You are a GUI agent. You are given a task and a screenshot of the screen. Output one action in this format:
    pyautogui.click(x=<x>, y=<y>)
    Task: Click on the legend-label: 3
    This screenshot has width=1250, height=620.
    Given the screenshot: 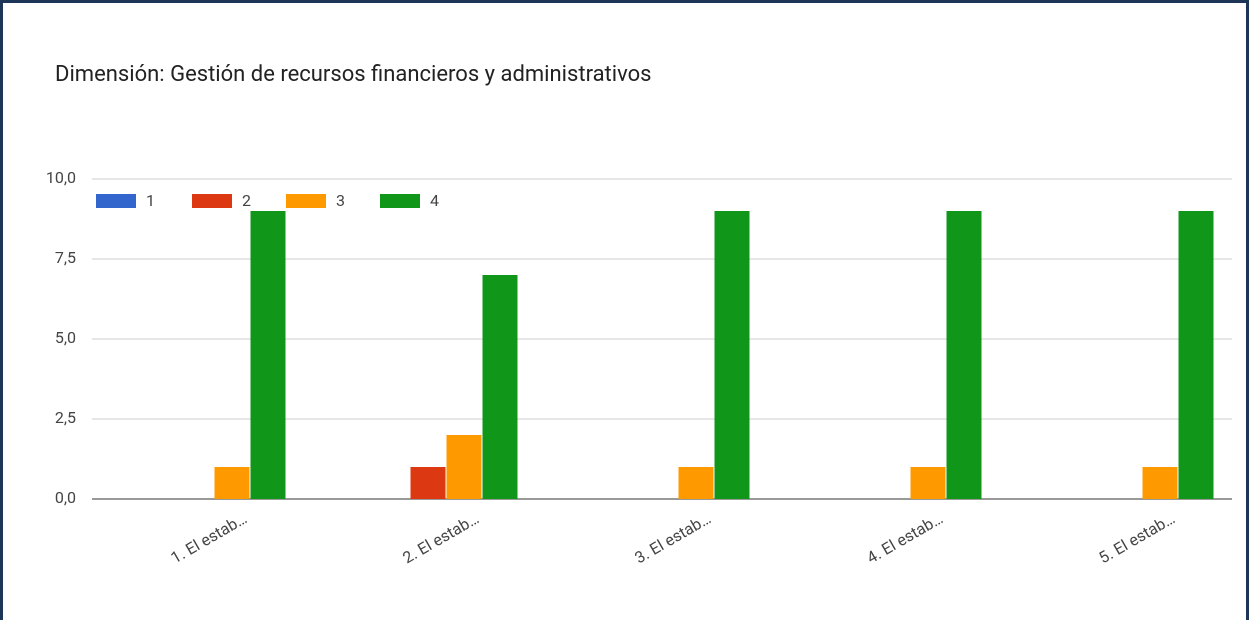 What is the action you would take?
    pyautogui.click(x=340, y=200)
    